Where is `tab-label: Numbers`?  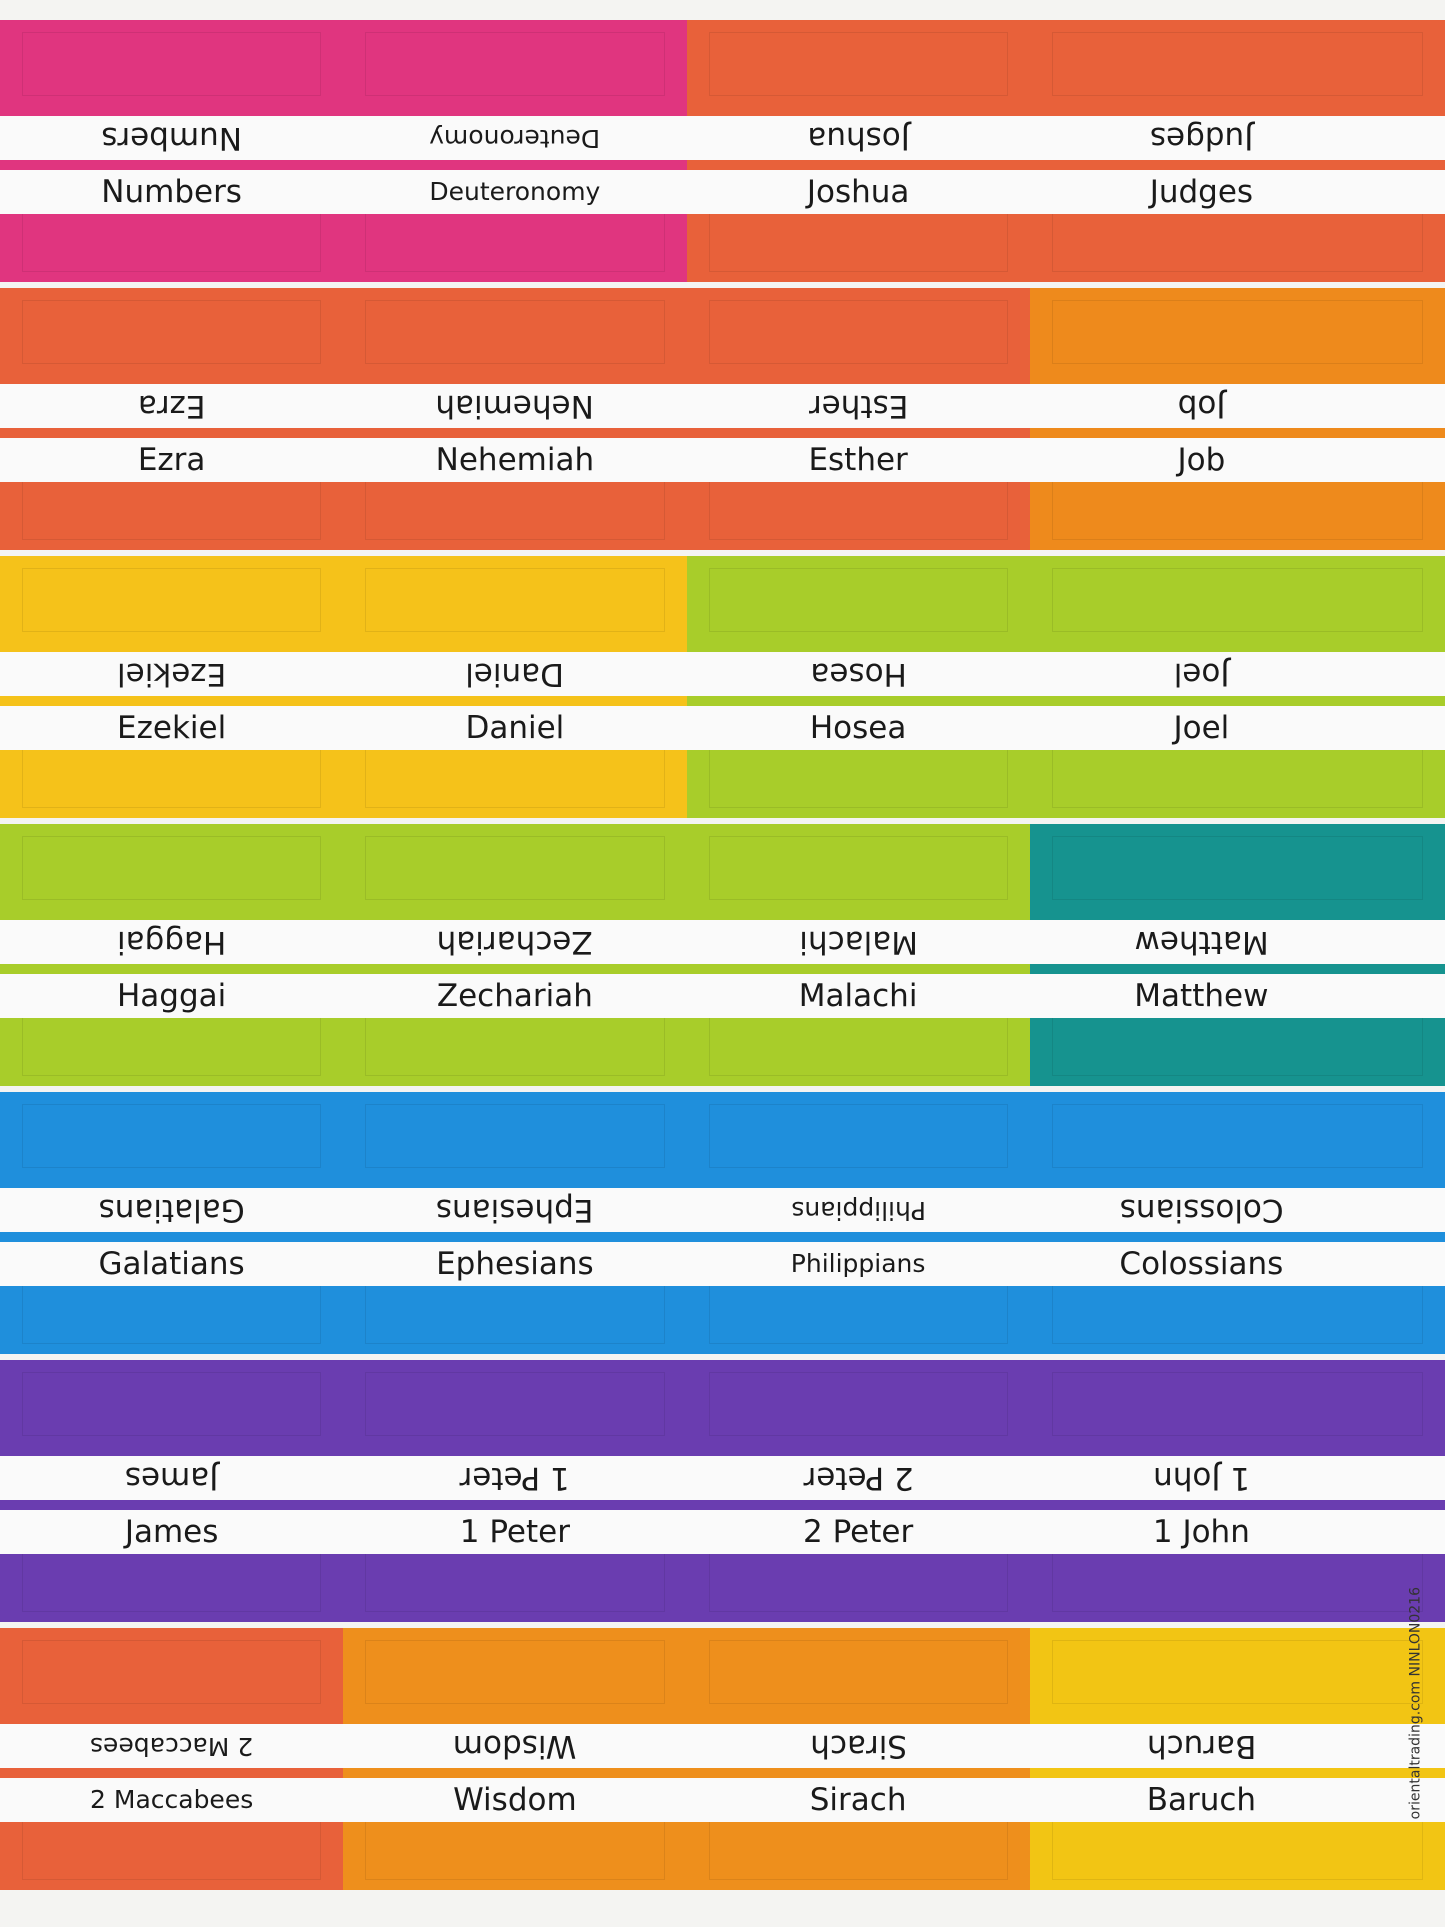
tab-label: Numbers is located at coordinates (171, 192).